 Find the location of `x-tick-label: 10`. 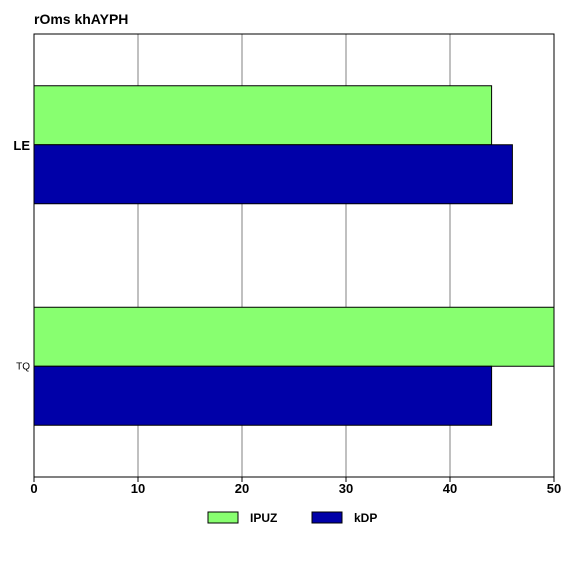

x-tick-label: 10 is located at coordinates (138, 488).